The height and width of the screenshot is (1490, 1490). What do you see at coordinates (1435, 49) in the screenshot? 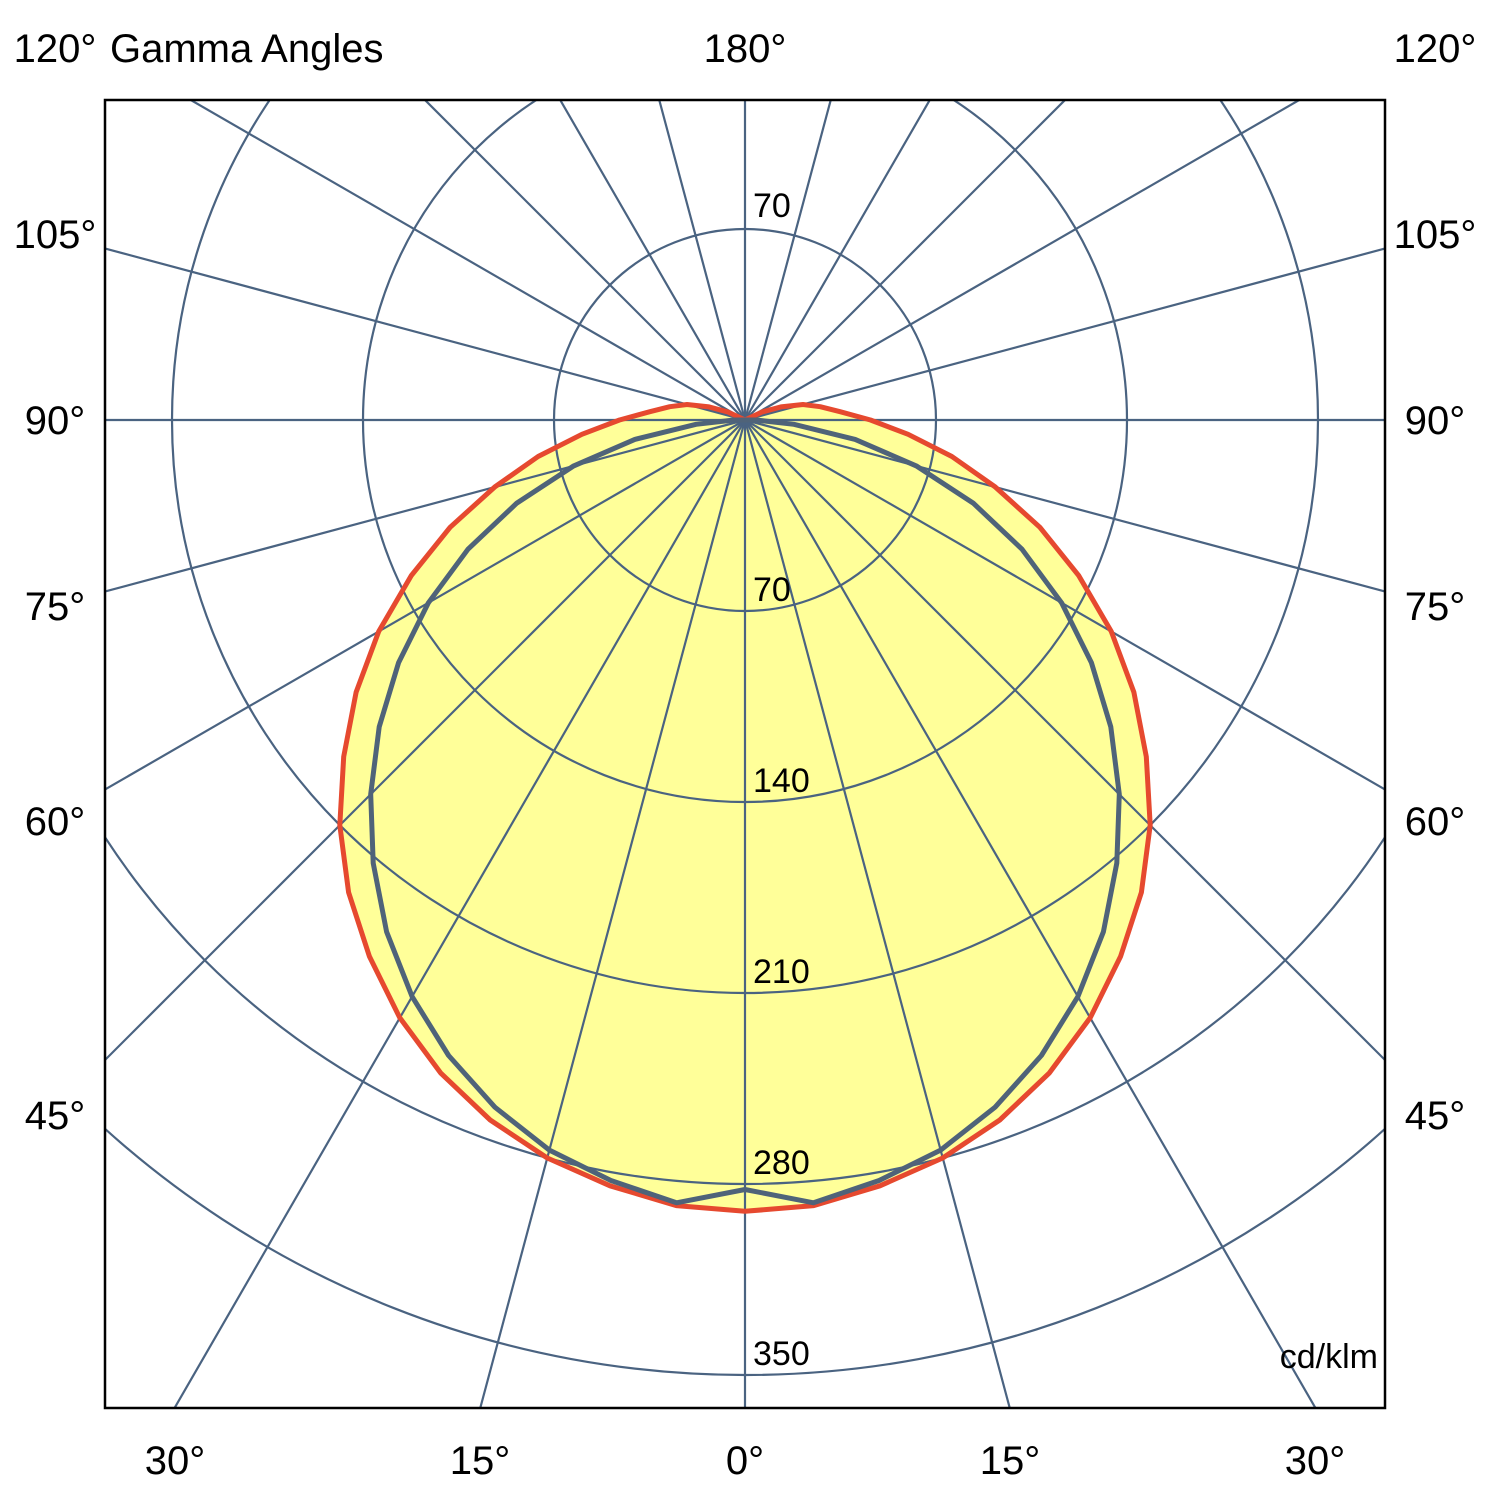
I see `corner-angle-label-right: 120°` at bounding box center [1435, 49].